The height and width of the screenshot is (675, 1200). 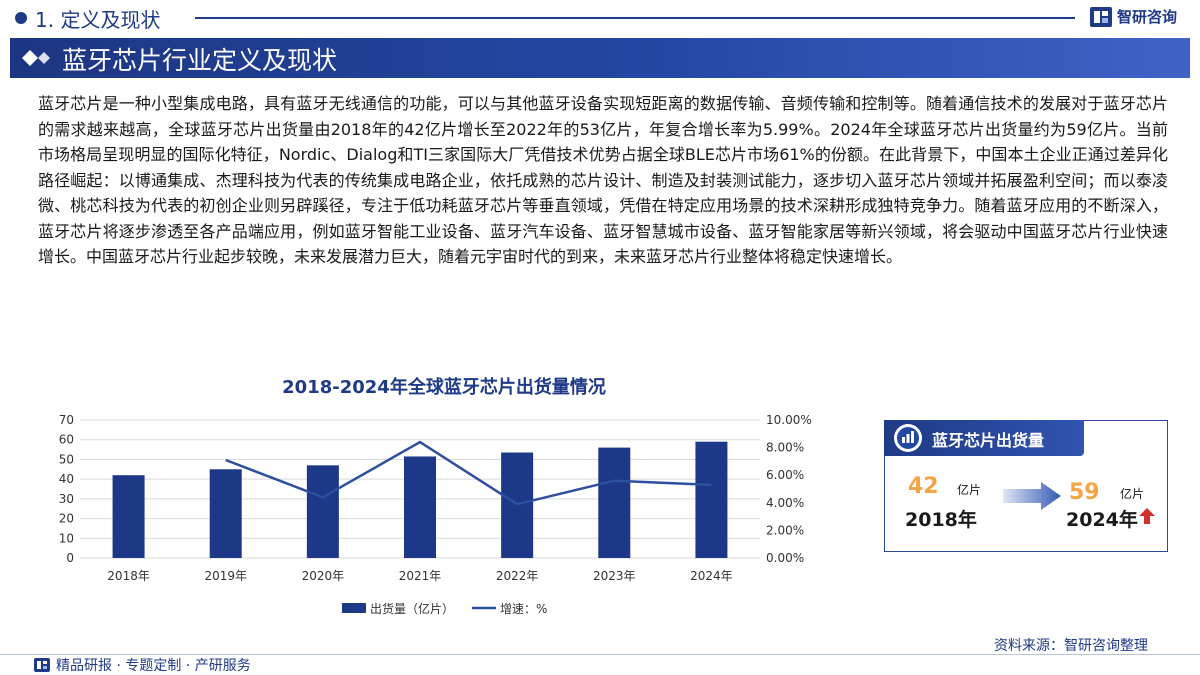 What do you see at coordinates (200, 60) in the screenshot?
I see `page-title: 蓝牙芯片行业定义及现状` at bounding box center [200, 60].